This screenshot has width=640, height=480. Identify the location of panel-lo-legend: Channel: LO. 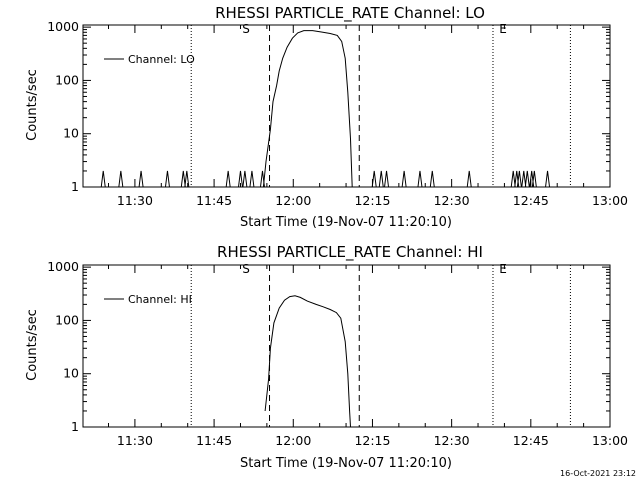
(149, 59).